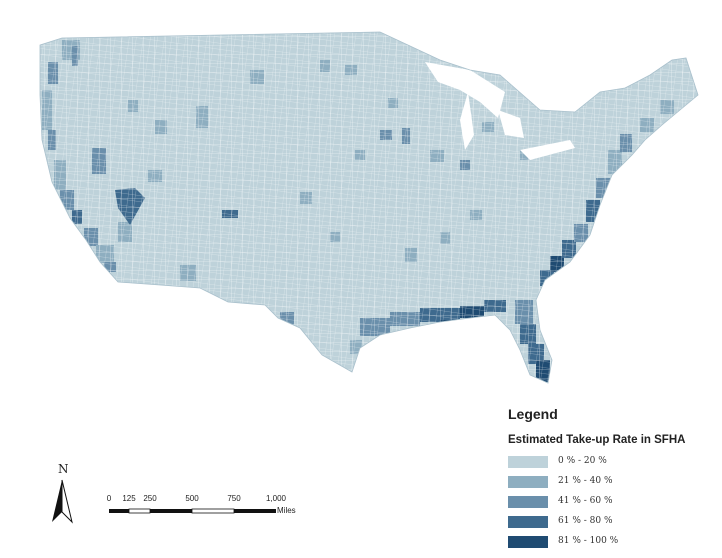  I want to click on north-arrow: N, so click(66, 493).